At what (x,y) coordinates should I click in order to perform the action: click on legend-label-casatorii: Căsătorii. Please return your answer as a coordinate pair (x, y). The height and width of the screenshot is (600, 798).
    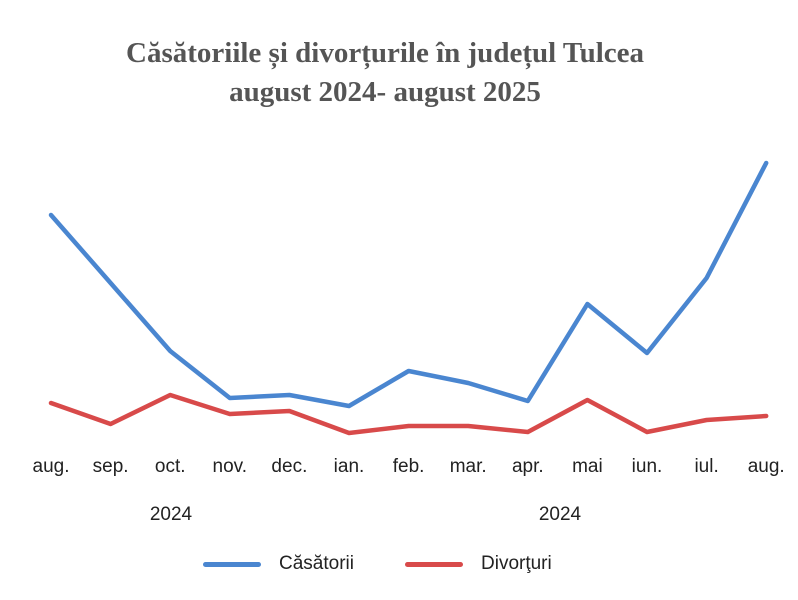
    Looking at the image, I should click on (316, 563).